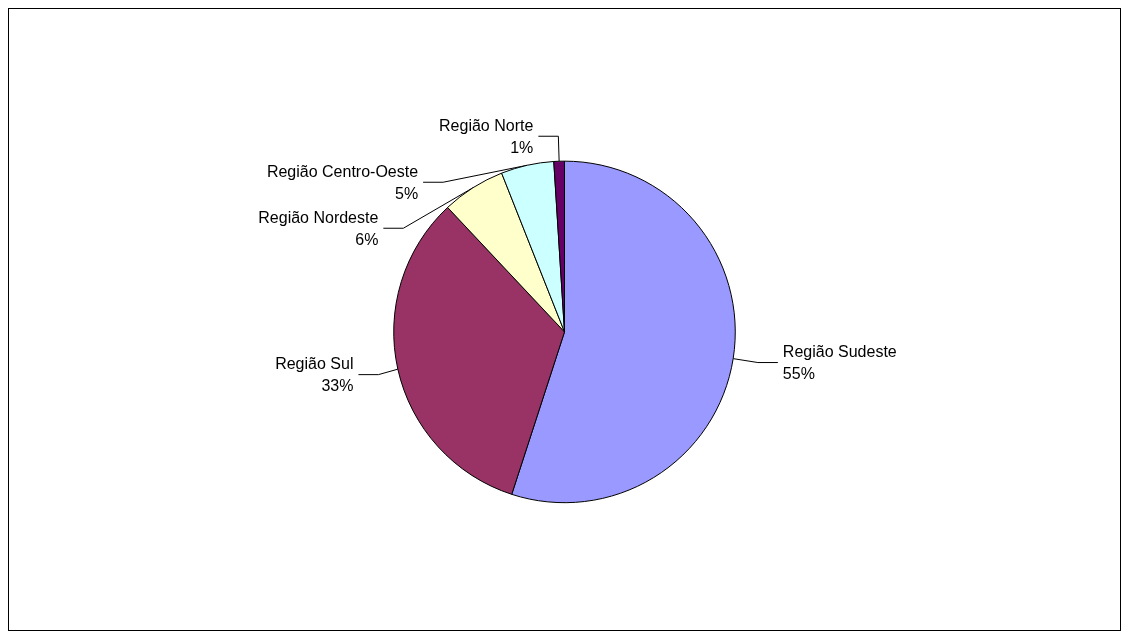 The width and height of the screenshot is (1131, 641). Describe the element at coordinates (367, 239) in the screenshot. I see `data-label: 6%` at that location.